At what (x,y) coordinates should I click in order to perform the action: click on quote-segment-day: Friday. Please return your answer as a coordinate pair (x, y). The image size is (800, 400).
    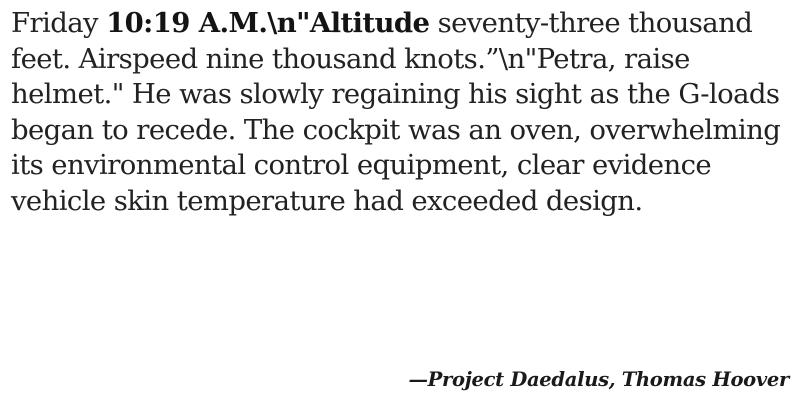
    Looking at the image, I should click on (59, 23).